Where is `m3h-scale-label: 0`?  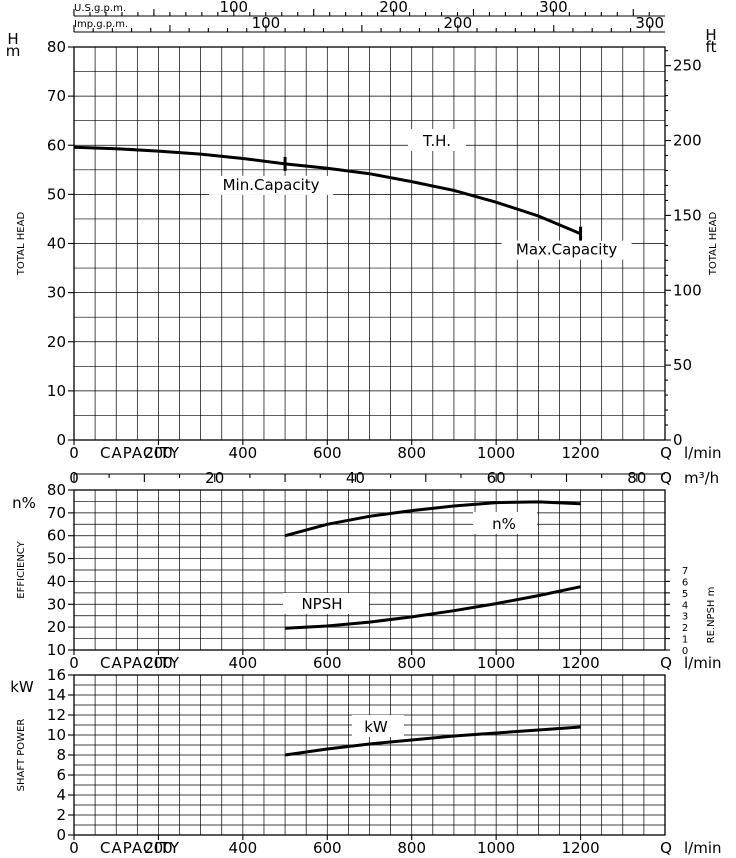 m3h-scale-label: 0 is located at coordinates (74, 478).